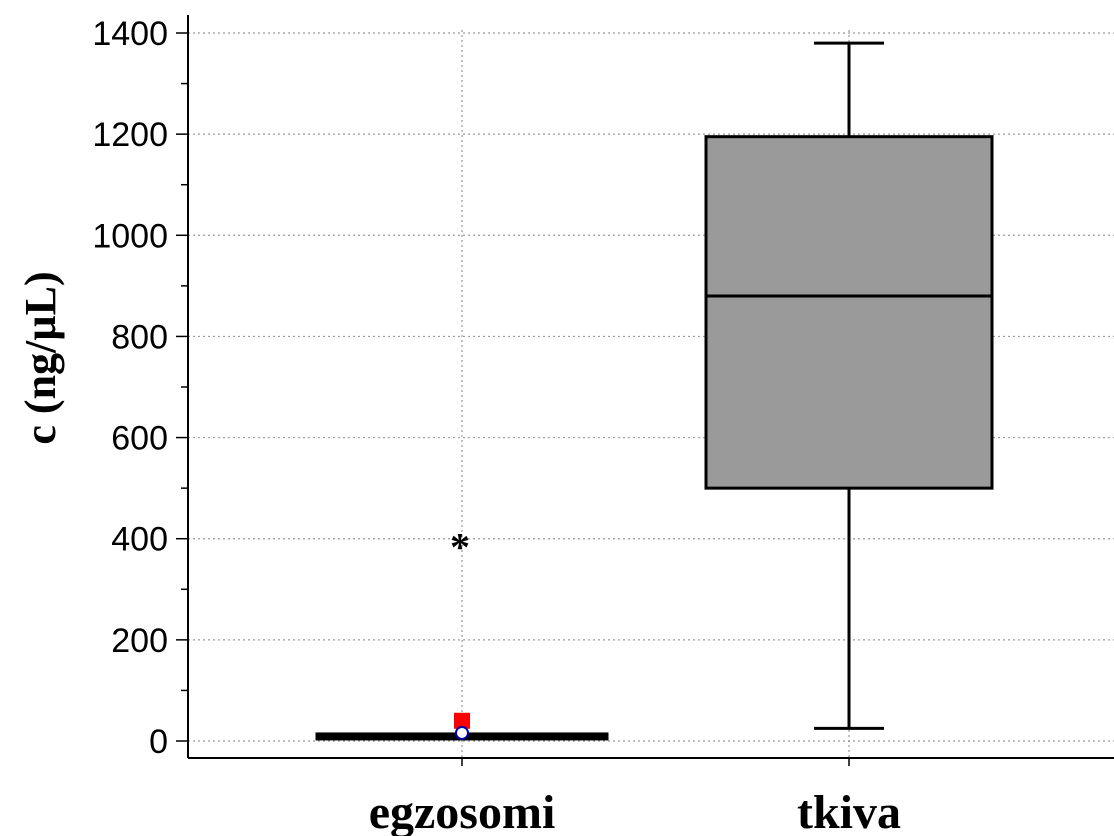 The width and height of the screenshot is (1114, 836). What do you see at coordinates (462, 811) in the screenshot?
I see `x-category-label: egzosomi` at bounding box center [462, 811].